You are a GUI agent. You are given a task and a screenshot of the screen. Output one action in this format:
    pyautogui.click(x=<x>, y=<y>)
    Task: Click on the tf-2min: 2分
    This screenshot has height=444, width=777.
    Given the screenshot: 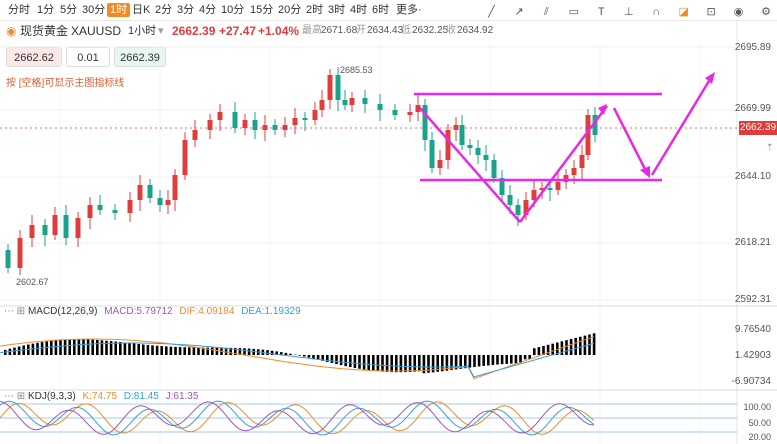 What is the action you would take?
    pyautogui.click(x=164, y=10)
    